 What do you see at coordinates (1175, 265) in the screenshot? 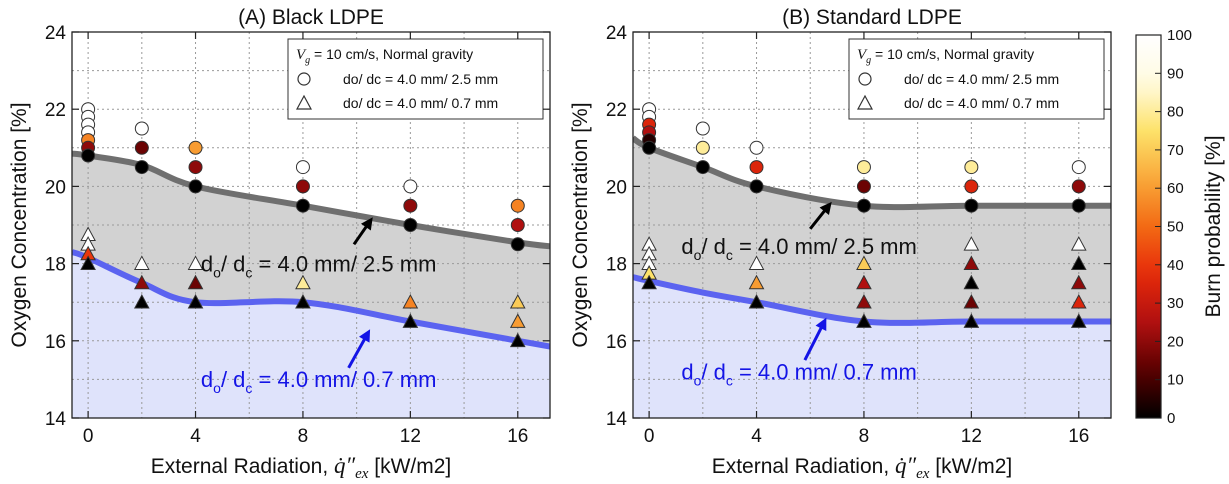
I see `colorbar-tick-label: 40` at bounding box center [1175, 265].